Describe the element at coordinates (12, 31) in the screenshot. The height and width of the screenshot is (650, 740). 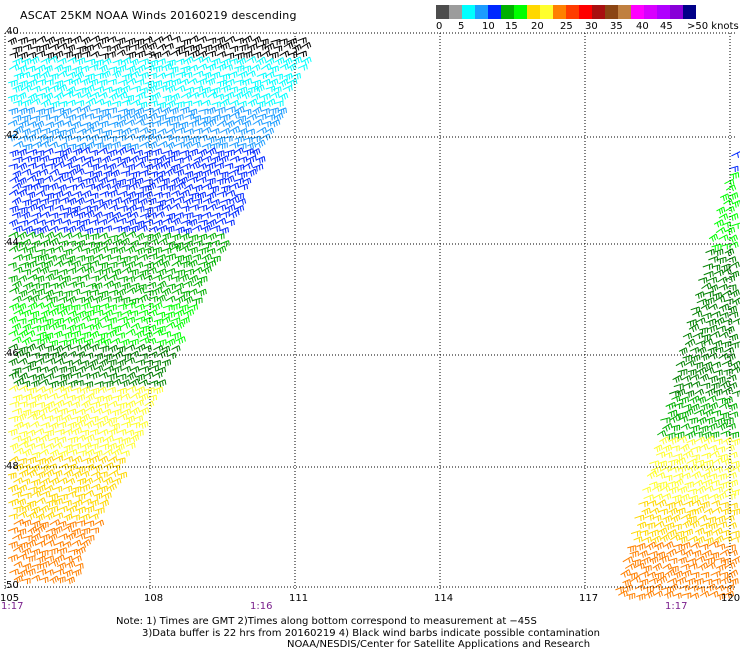
I see `lat-label: 40` at that location.